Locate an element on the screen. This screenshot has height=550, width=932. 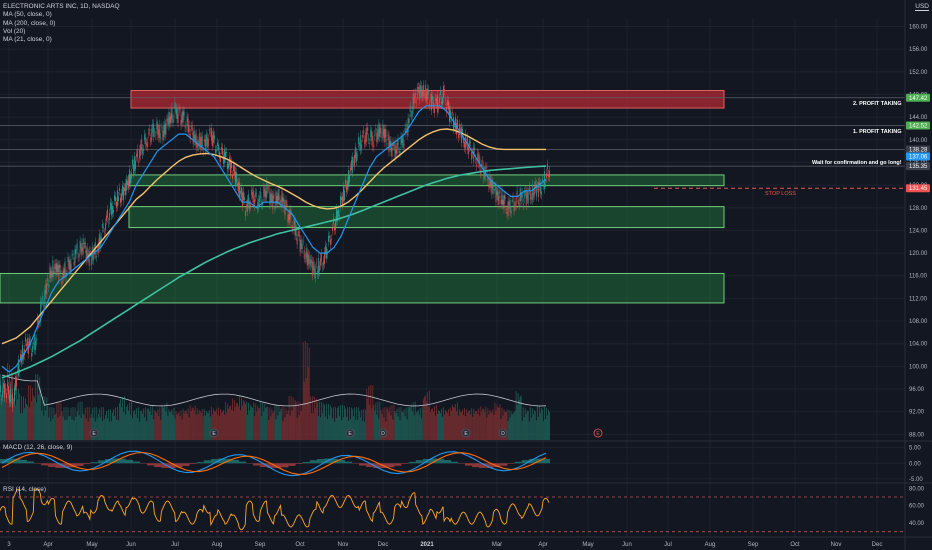
y-axis-tick-label: 160.00 is located at coordinates (918, 27).